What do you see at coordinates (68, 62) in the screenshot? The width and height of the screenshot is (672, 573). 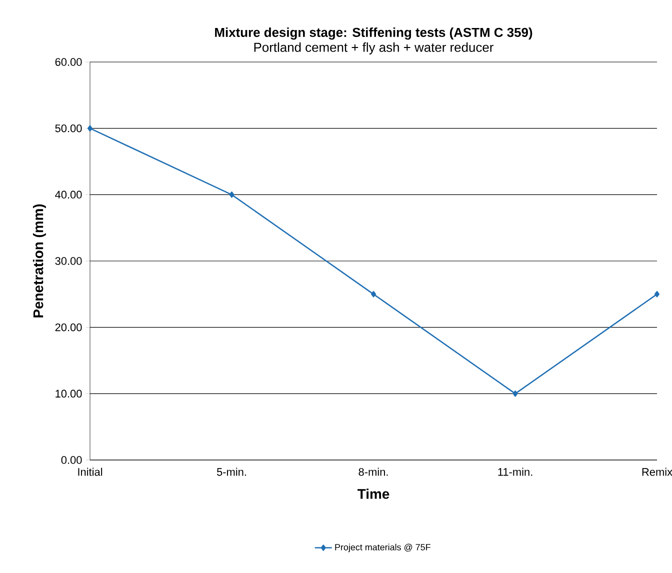 I see `y-tick-label: 60.00` at bounding box center [68, 62].